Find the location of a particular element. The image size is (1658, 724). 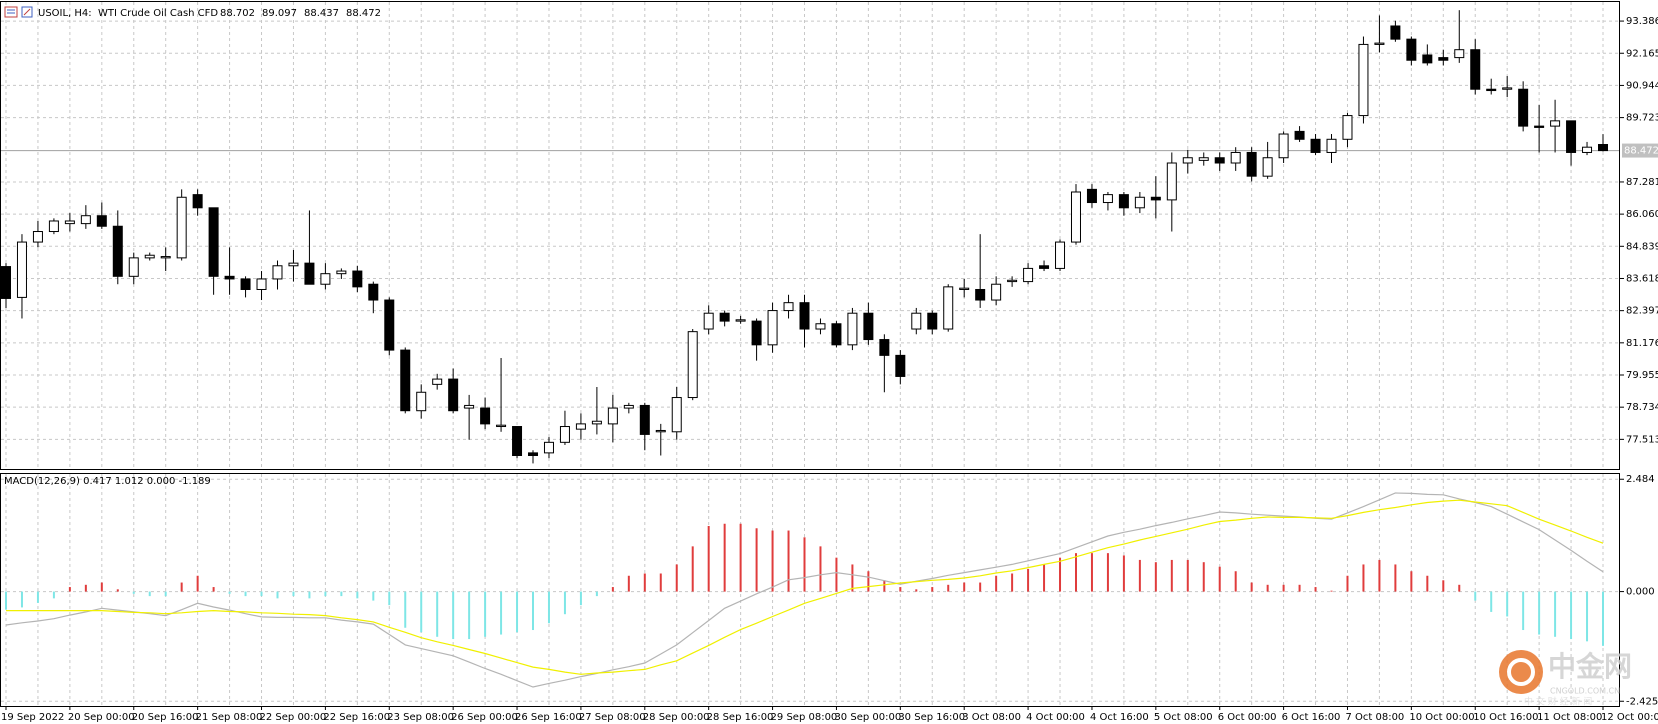

y-tick-label: 83.618 is located at coordinates (1642, 278).